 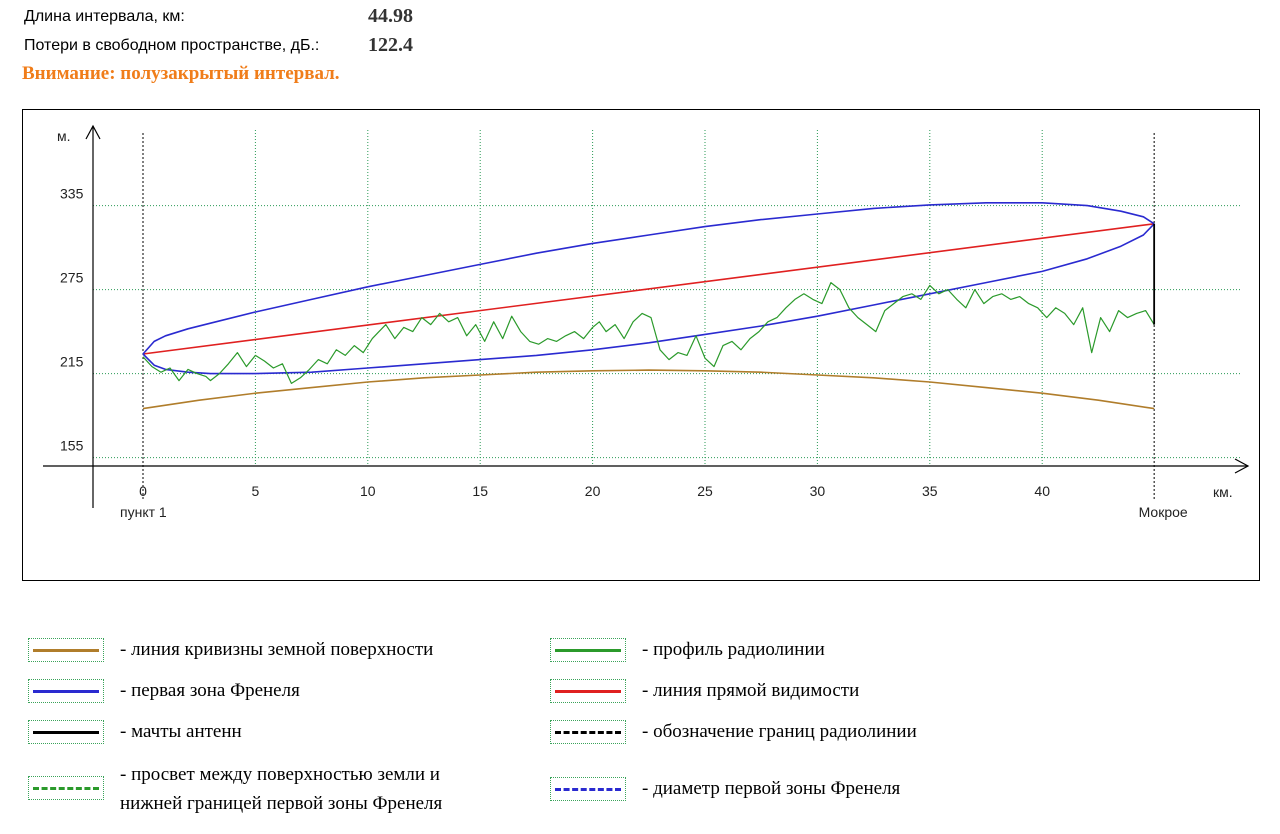 What do you see at coordinates (368, 491) in the screenshot?
I see `x-tick-label-10: 10` at bounding box center [368, 491].